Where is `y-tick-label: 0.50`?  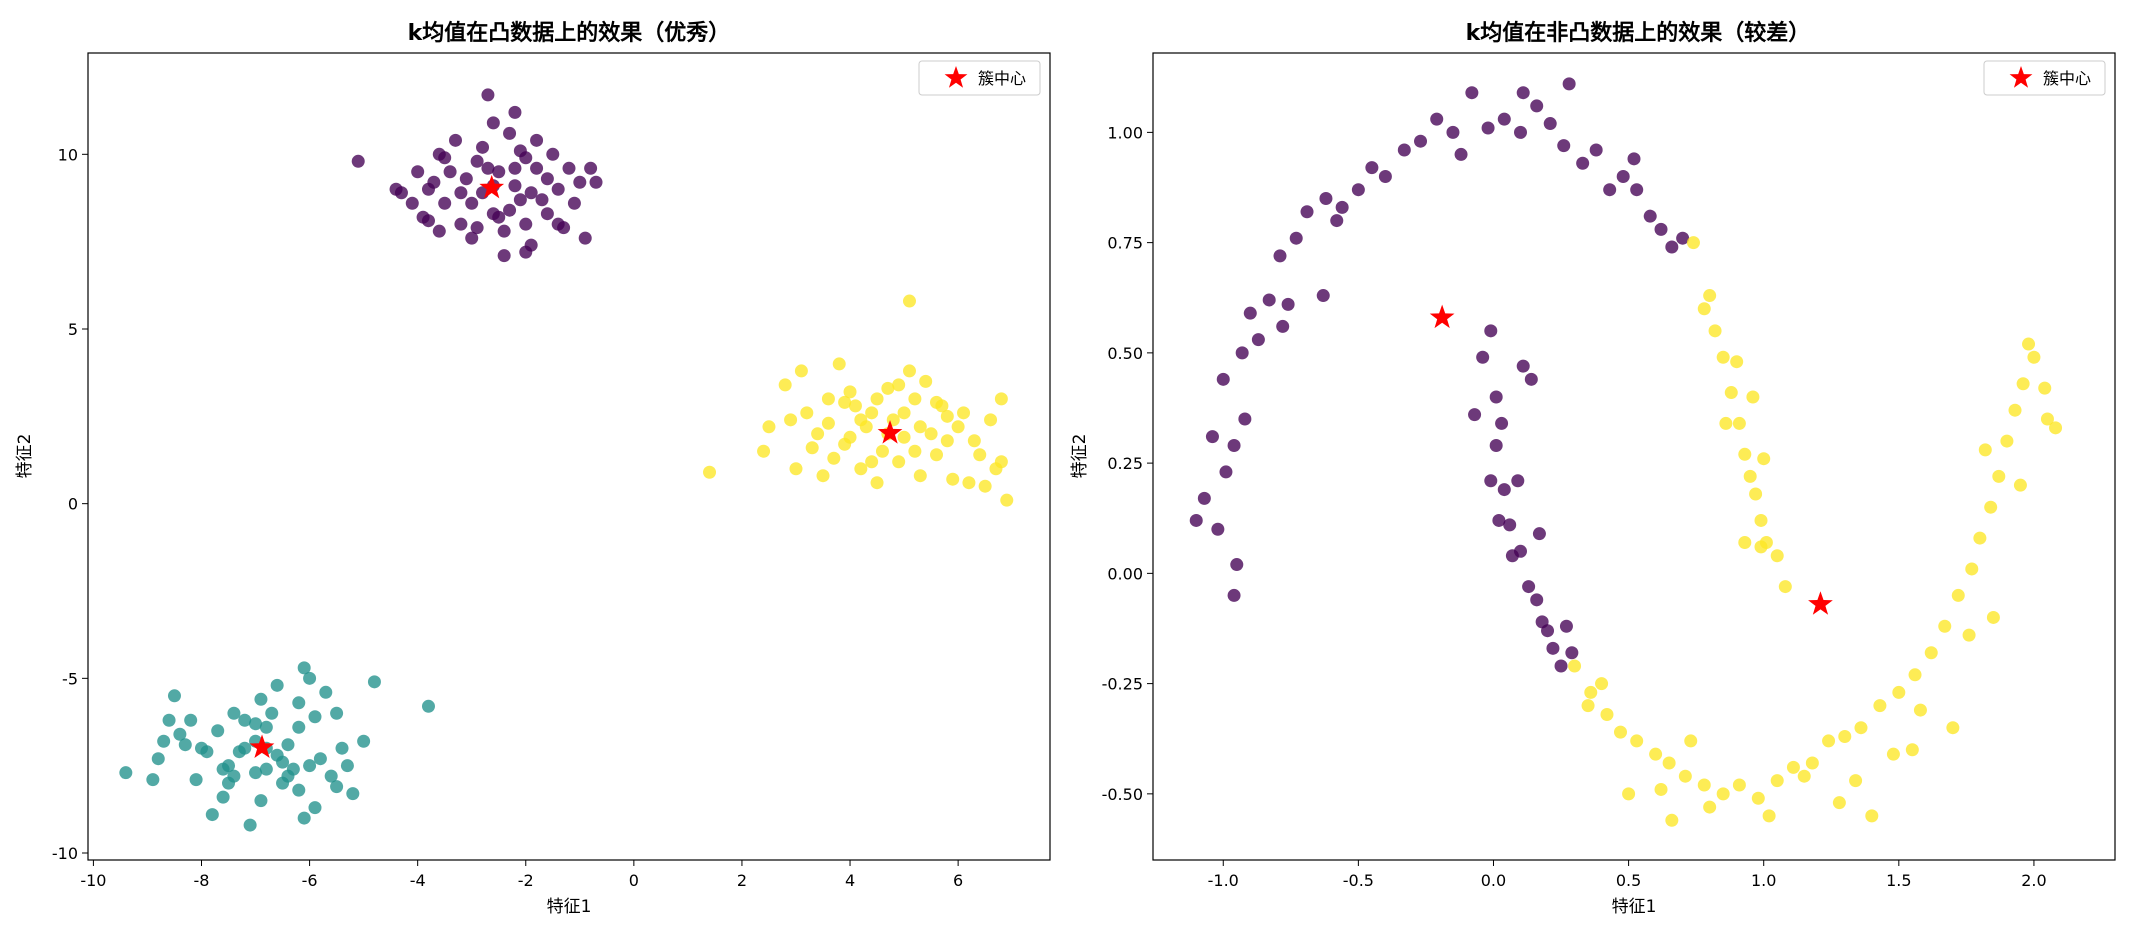 y-tick-label: 0.50 is located at coordinates (1125, 353).